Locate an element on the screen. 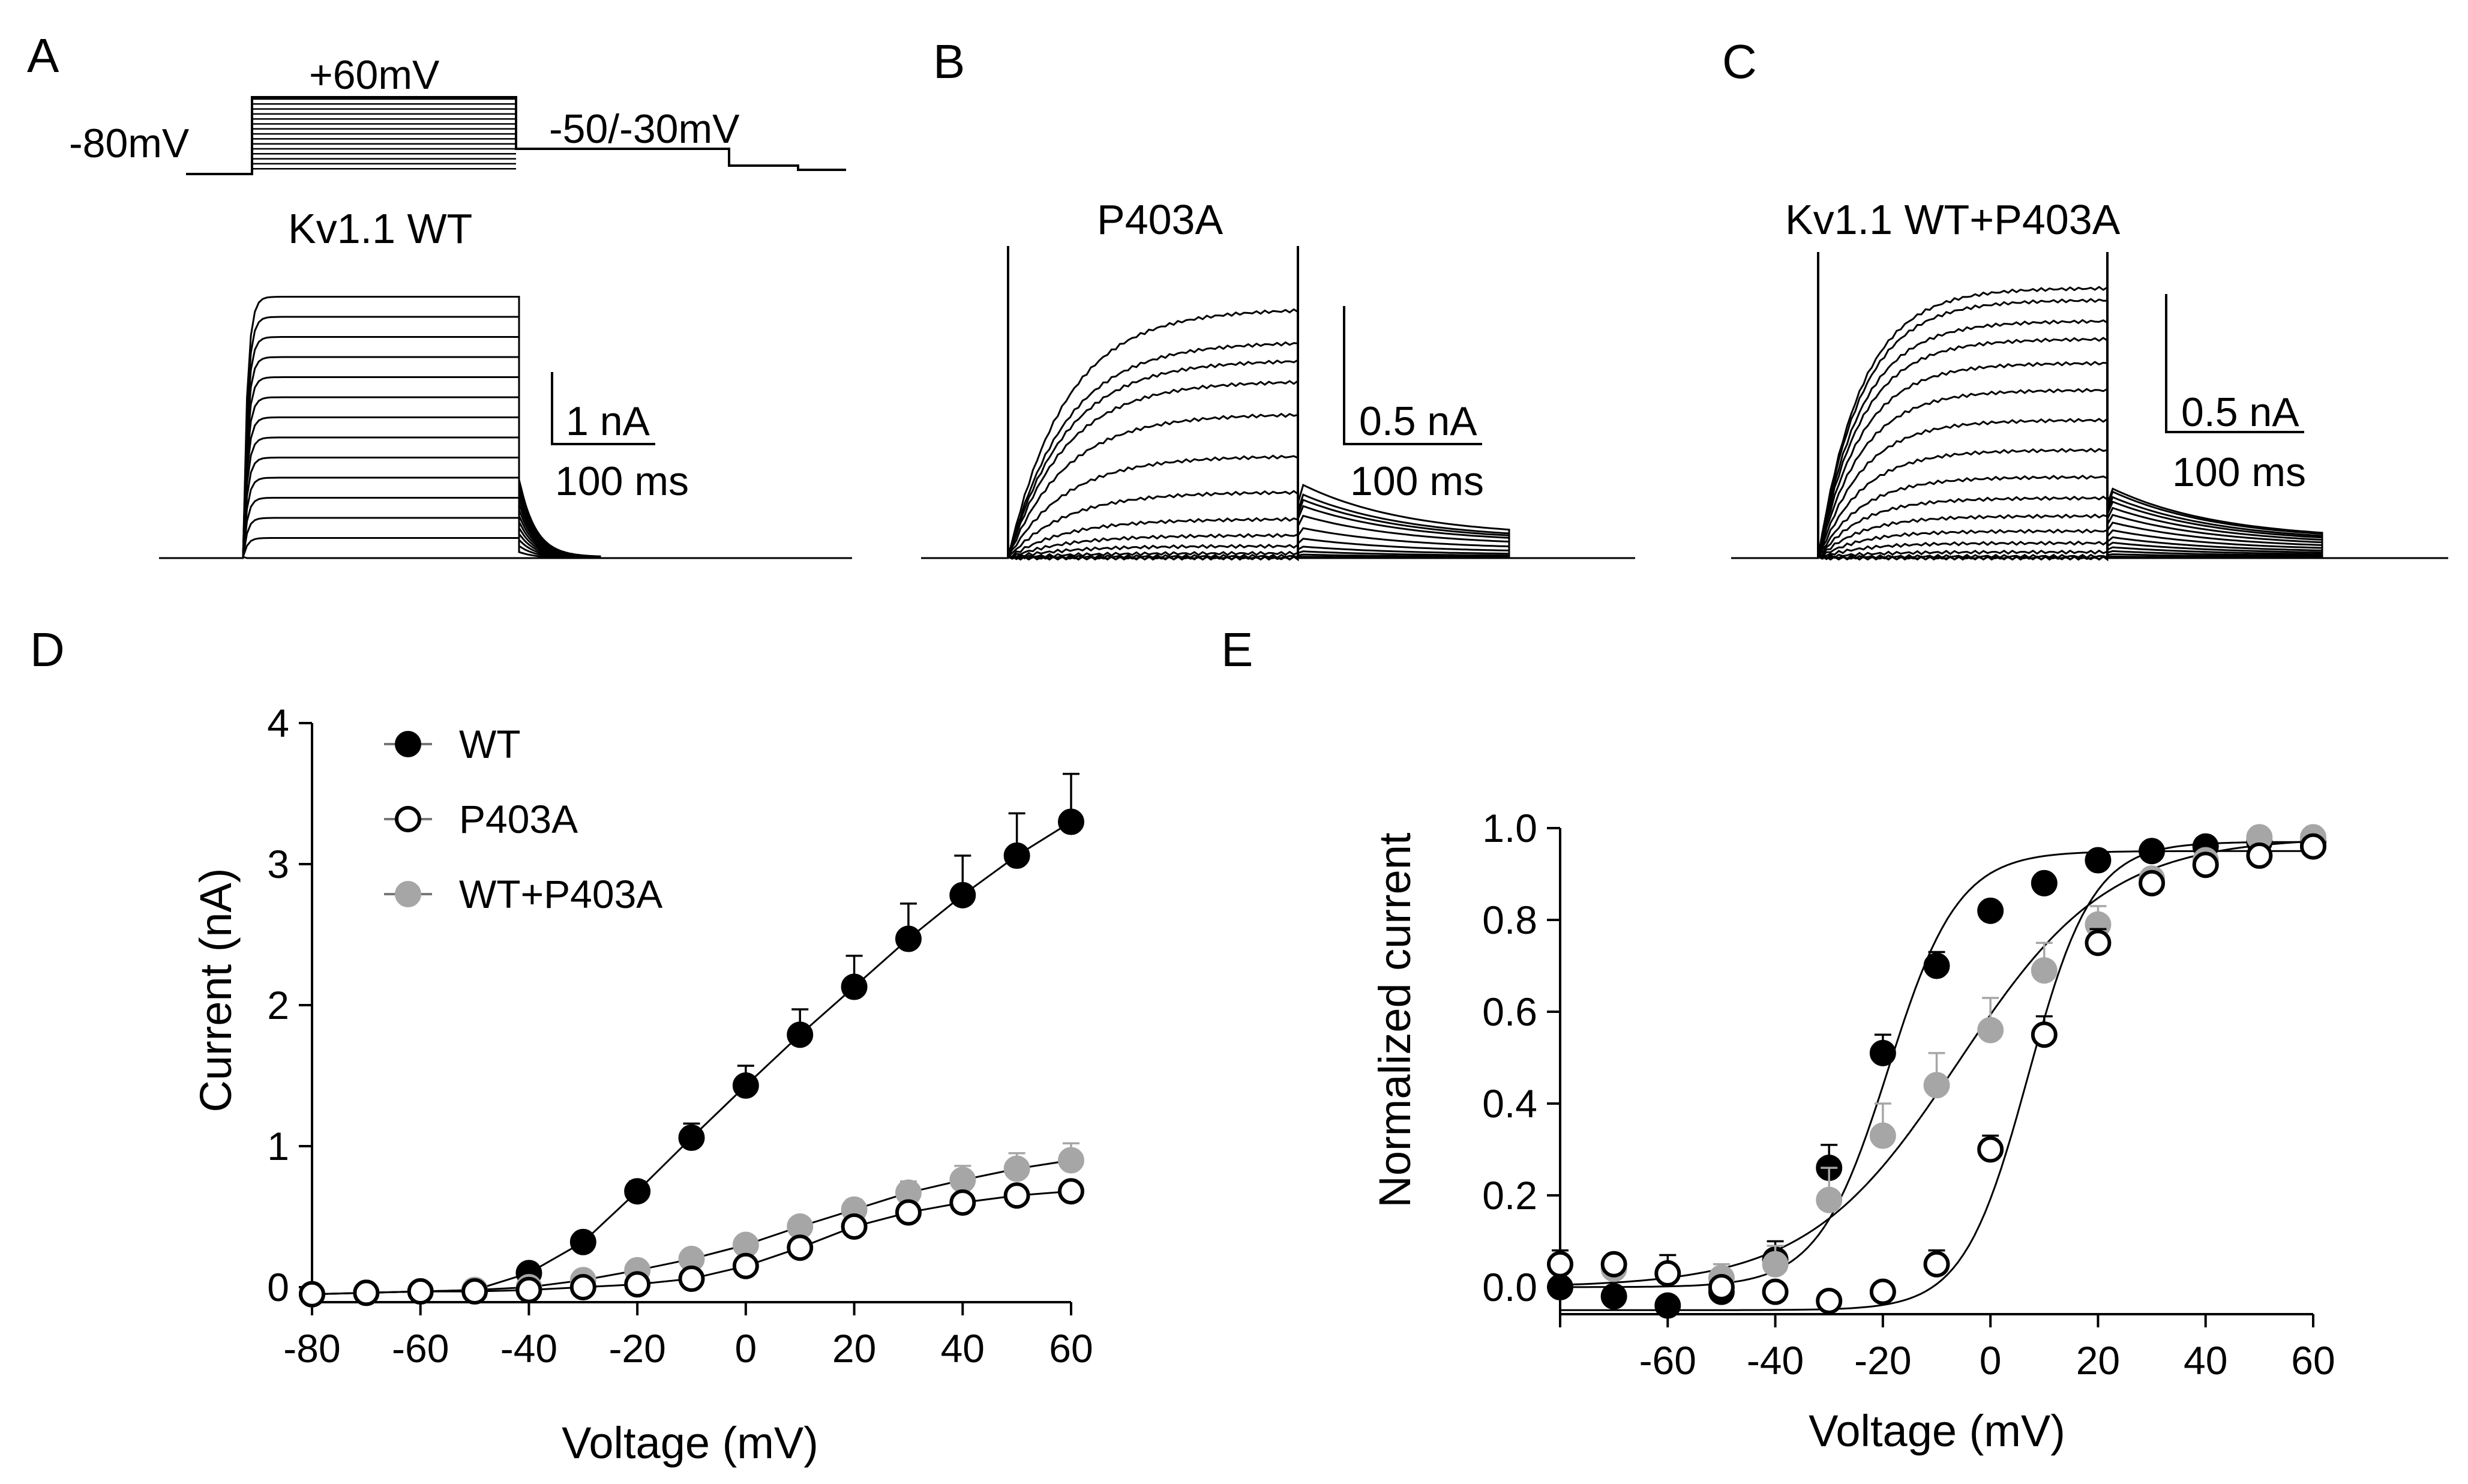  legend-label-wt: WT is located at coordinates (490, 744).